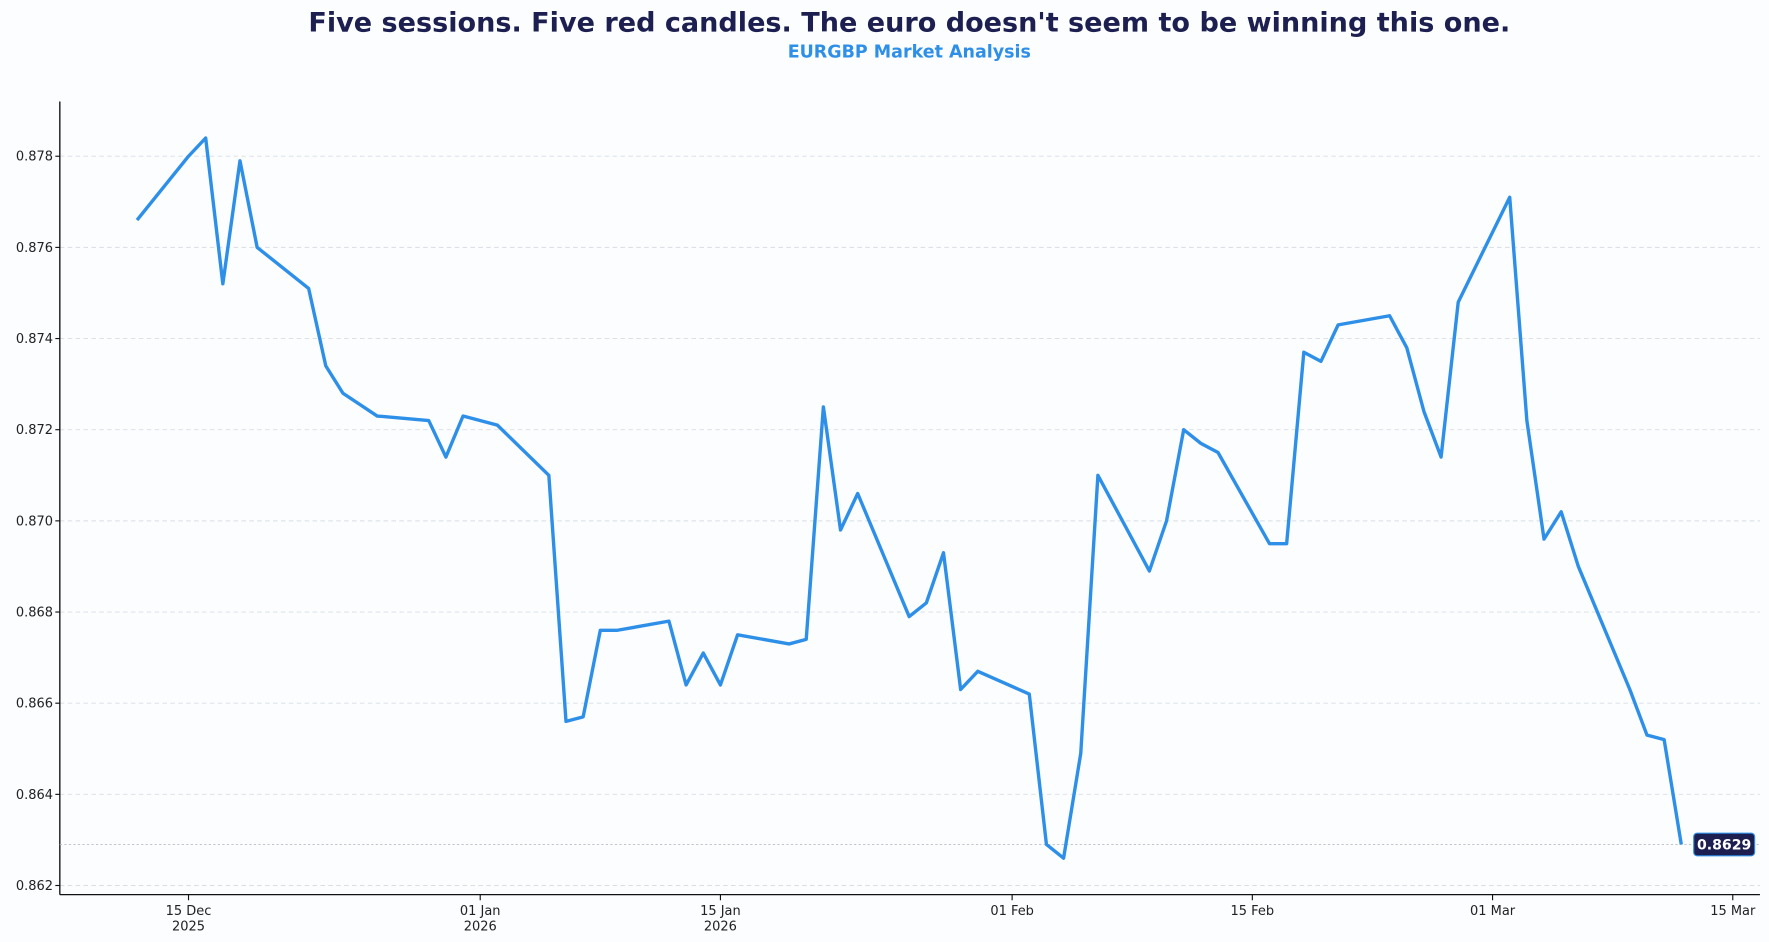 Image resolution: width=1769 pixels, height=942 pixels. What do you see at coordinates (1733, 911) in the screenshot?
I see `x-tick-label: 15 Mar` at bounding box center [1733, 911].